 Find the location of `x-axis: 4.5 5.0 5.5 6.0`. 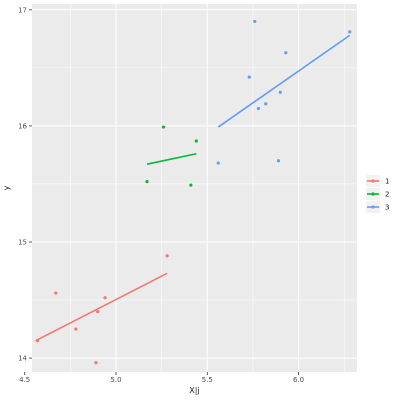

x-axis: 4.5 5.0 5.5 6.0 is located at coordinates (161, 378).